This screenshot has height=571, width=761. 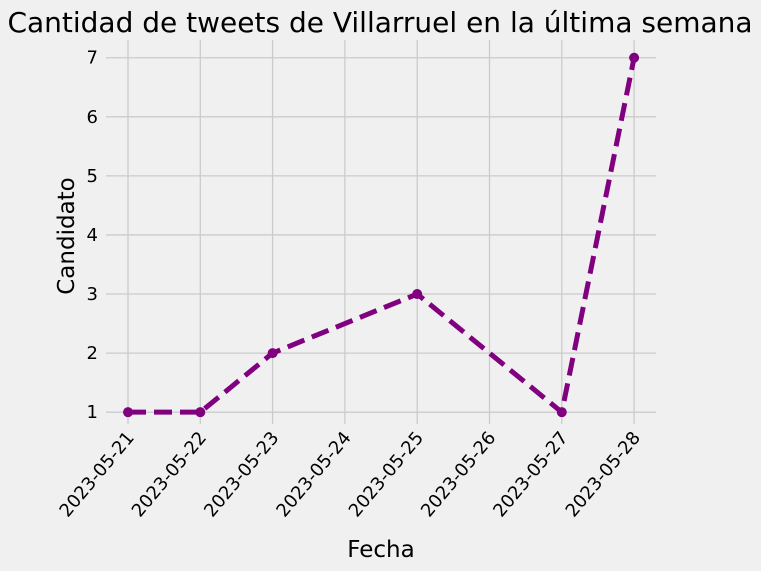 What do you see at coordinates (92, 58) in the screenshot?
I see `y-tick-label: 7` at bounding box center [92, 58].